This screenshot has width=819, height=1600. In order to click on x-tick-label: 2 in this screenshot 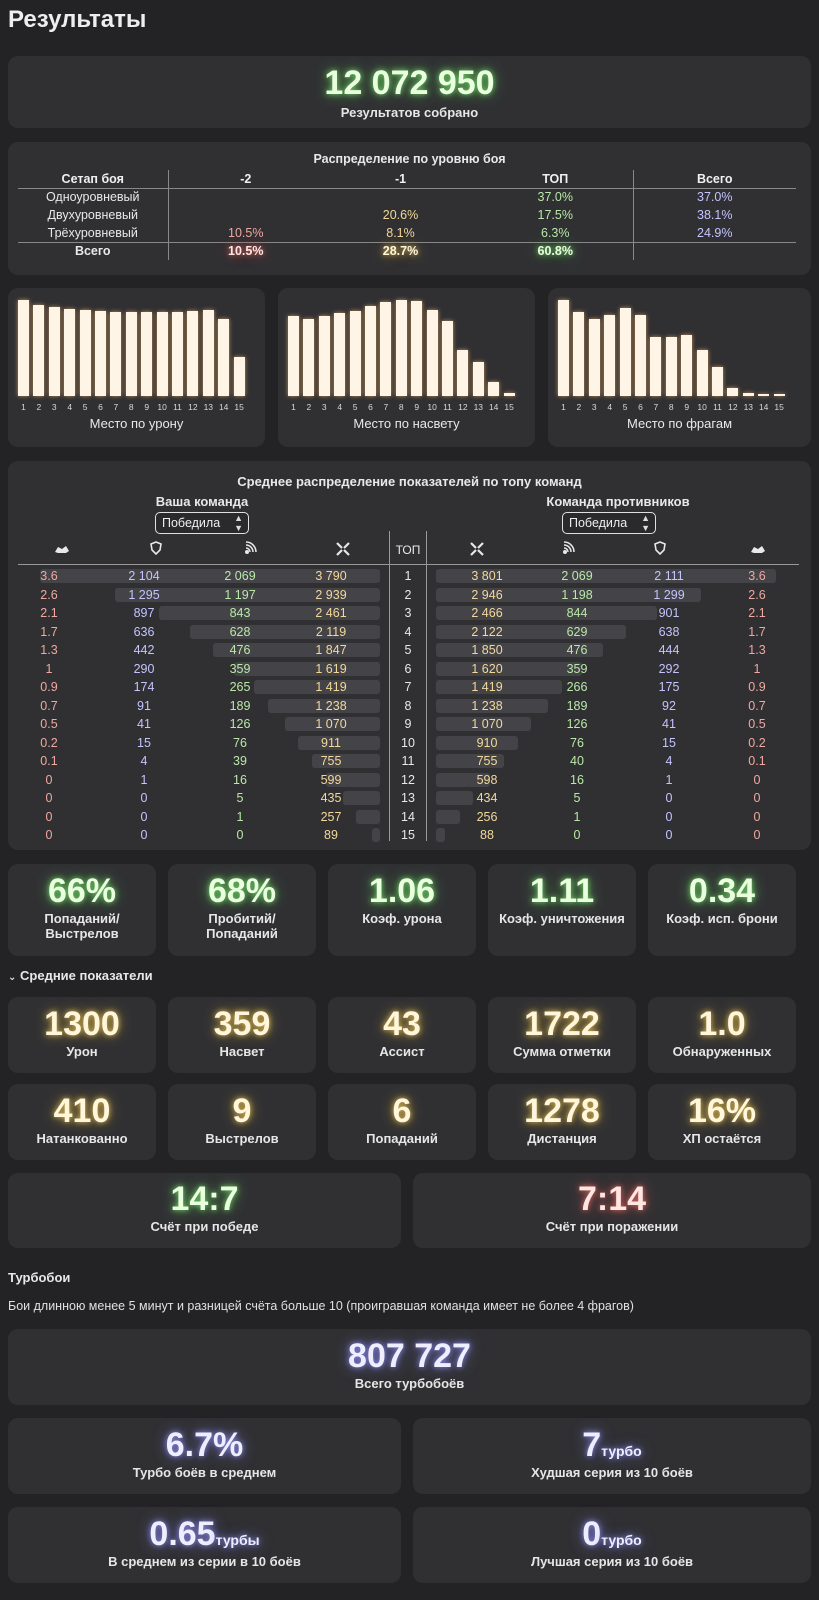, I will do `click(39, 407)`.